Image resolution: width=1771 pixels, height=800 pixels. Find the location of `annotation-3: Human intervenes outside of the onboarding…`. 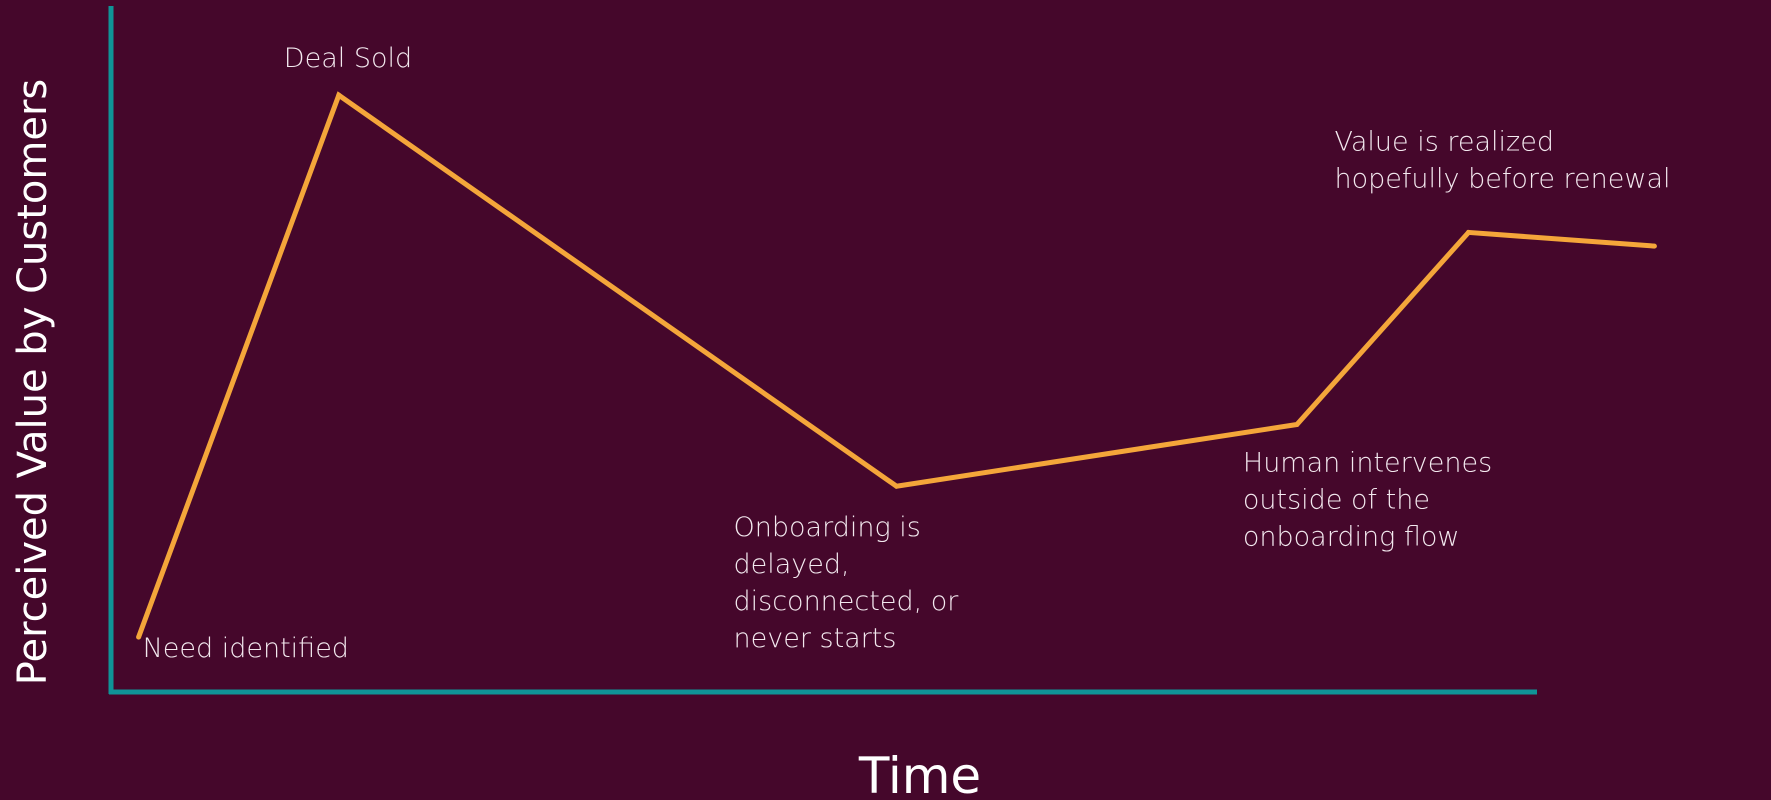

annotation-3: Human intervenes outside of the onboarding… is located at coordinates (1367, 499).